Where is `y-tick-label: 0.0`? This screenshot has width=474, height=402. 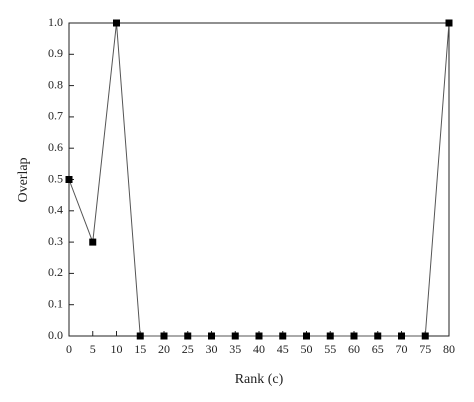
y-tick-label: 0.0 is located at coordinates (55, 335).